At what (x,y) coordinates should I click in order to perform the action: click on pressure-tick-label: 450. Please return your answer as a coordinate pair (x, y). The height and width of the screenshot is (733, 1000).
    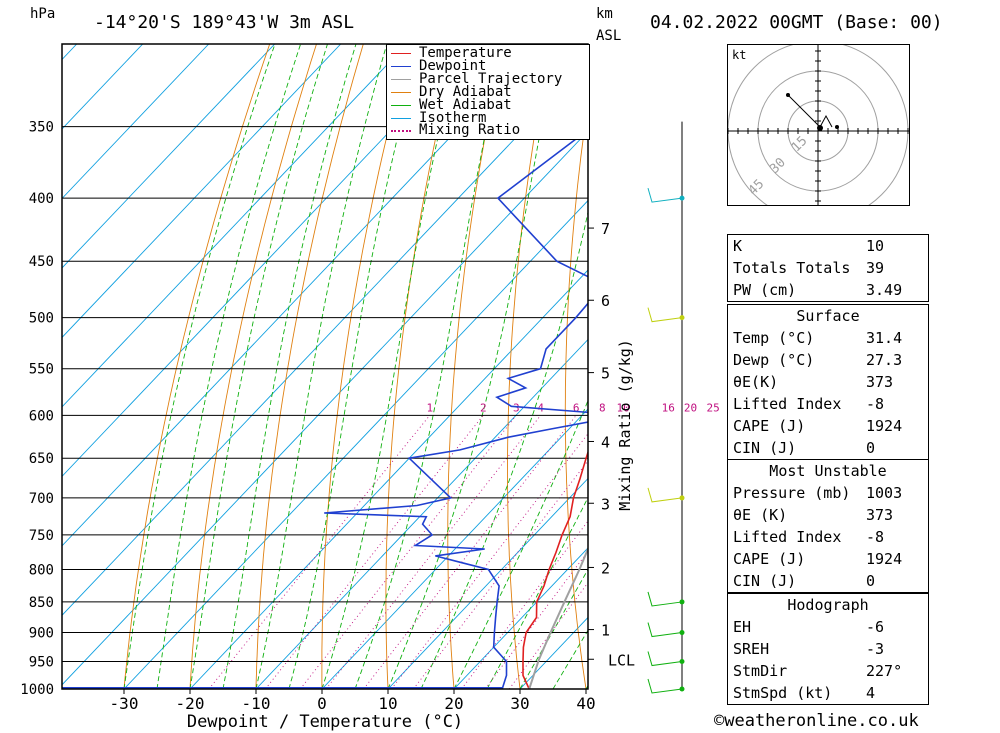
    Looking at the image, I should click on (41, 262).